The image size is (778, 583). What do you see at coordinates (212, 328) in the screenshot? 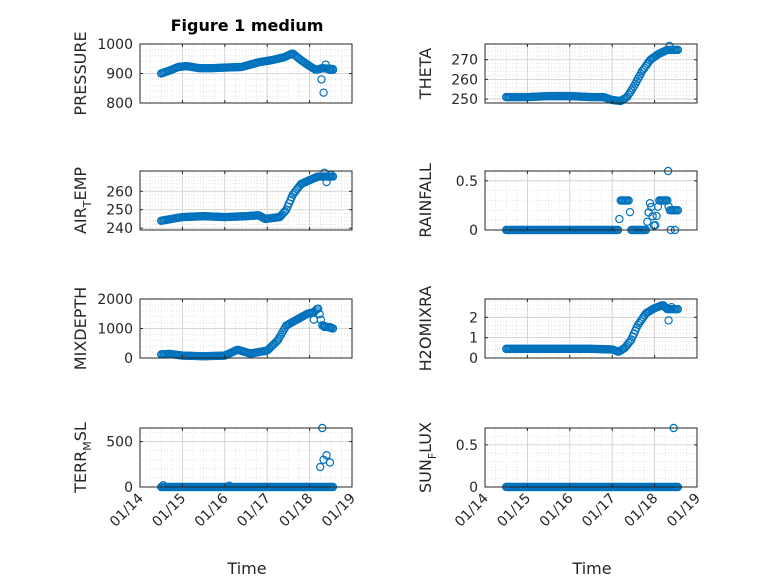
I see `axes-mixdepth: 0 1000 2000 MIXDEPTH` at bounding box center [212, 328].